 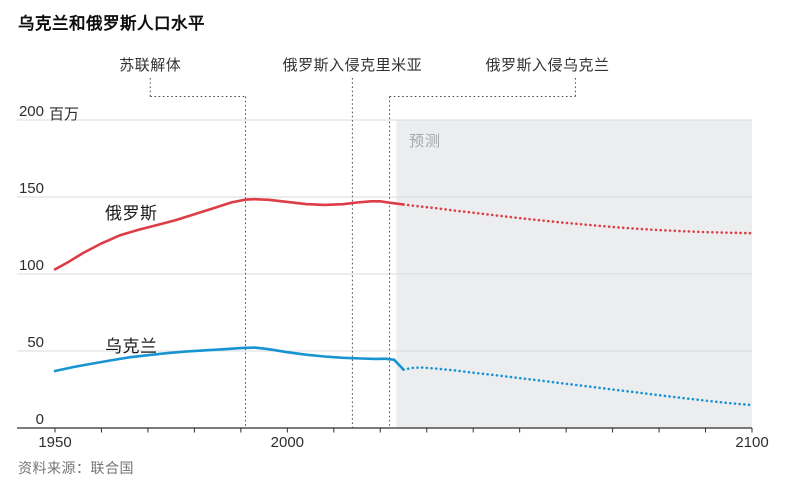 What do you see at coordinates (150, 65) in the screenshot?
I see `event-label: 苏联解体` at bounding box center [150, 65].